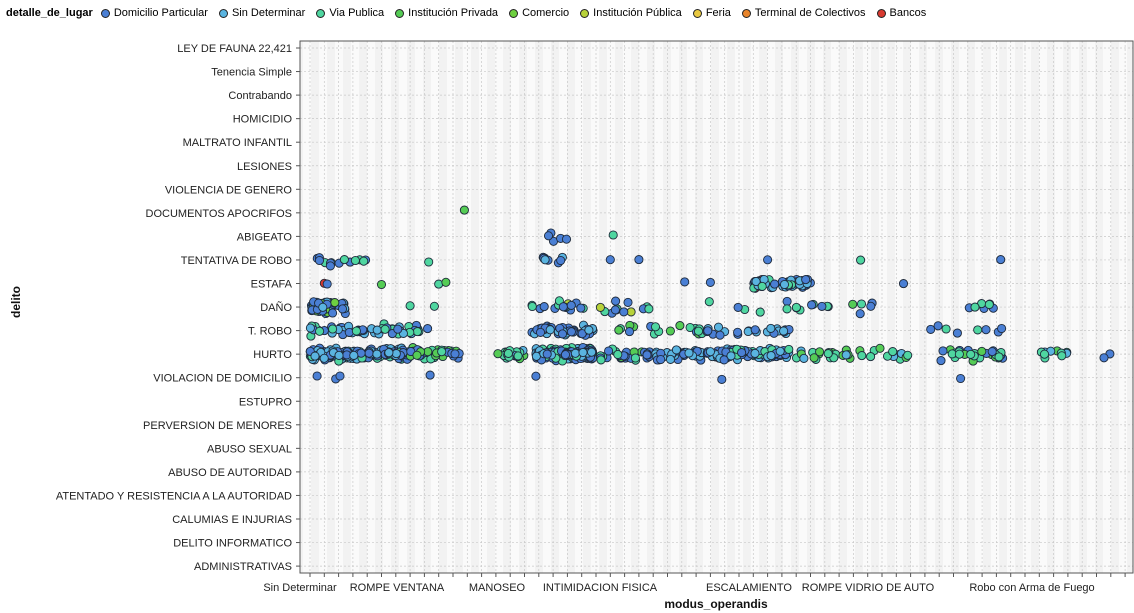 The width and height of the screenshot is (1134, 613). I want to click on y-axis-title: delito, so click(16, 302).